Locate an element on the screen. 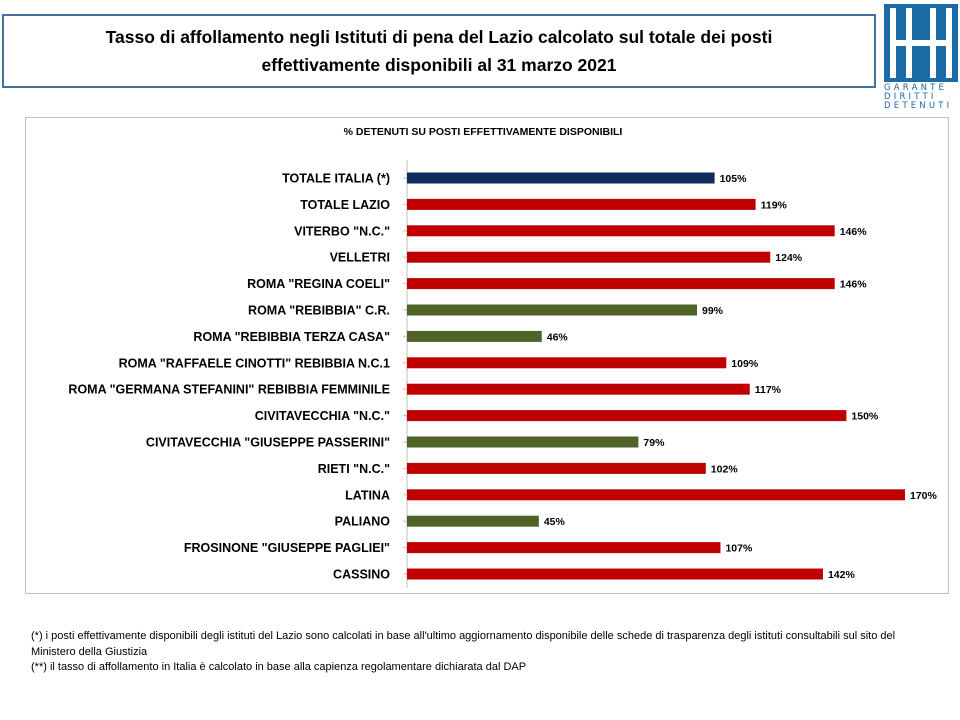 This screenshot has width=960, height=720. logo-text-line-2: DIRITTI is located at coordinates (910, 97).